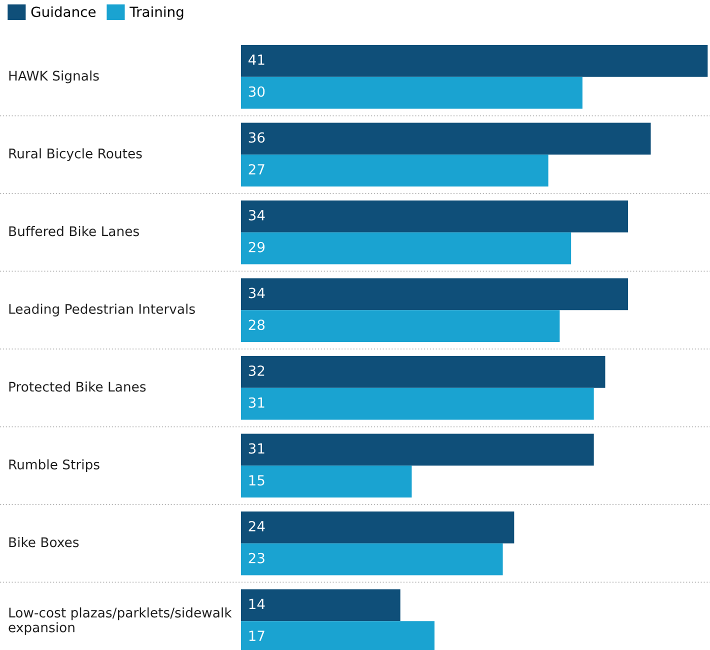  What do you see at coordinates (54, 465) in the screenshot?
I see `y-tick-label: Rumble Strips` at bounding box center [54, 465].